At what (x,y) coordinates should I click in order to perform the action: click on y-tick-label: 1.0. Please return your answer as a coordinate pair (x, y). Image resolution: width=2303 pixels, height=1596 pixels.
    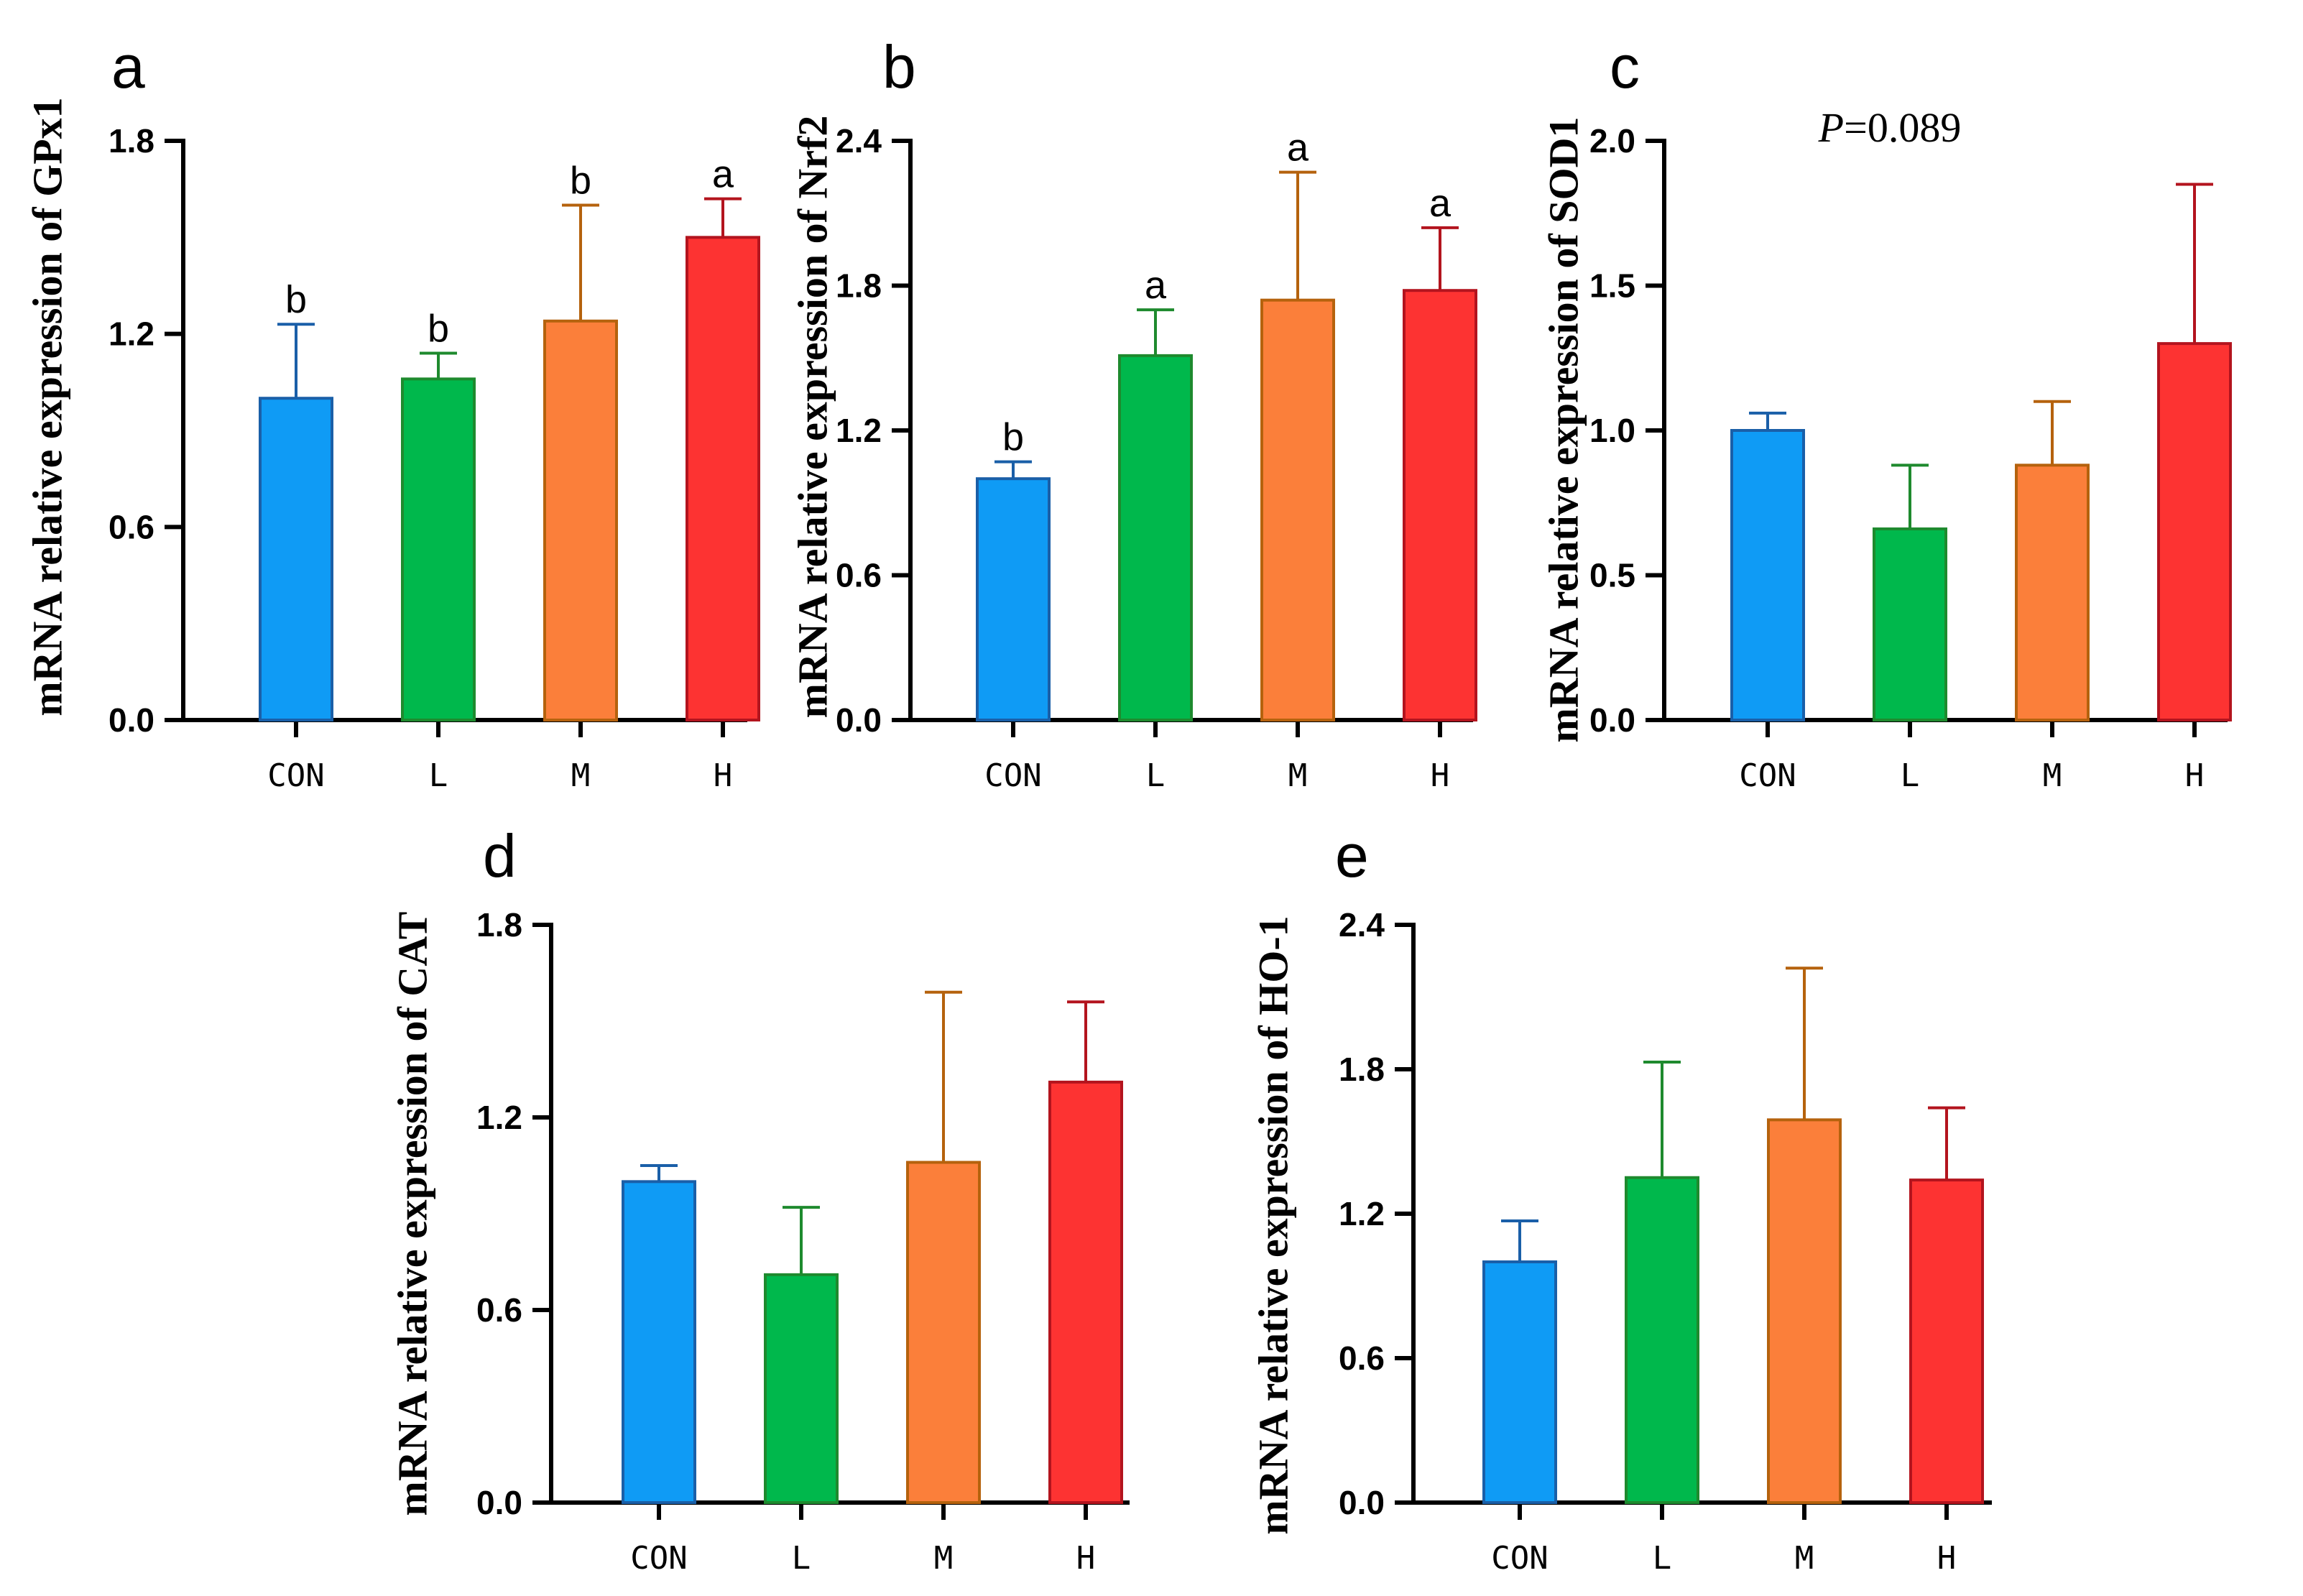
    Looking at the image, I should click on (1612, 431).